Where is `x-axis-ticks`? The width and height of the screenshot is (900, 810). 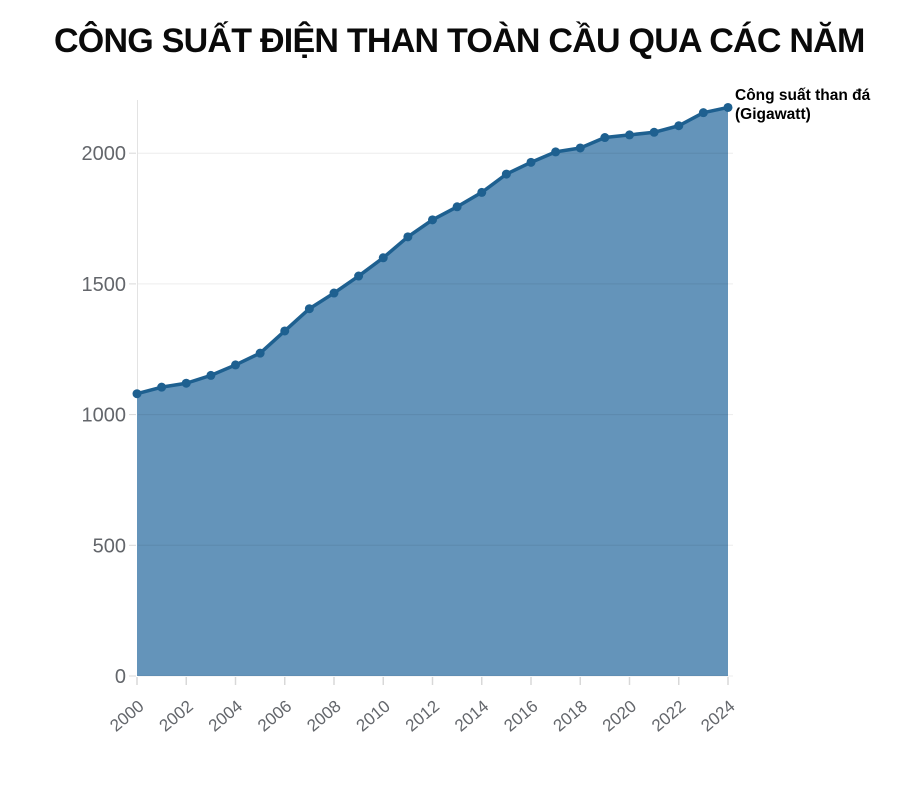 x-axis-ticks is located at coordinates (432, 681).